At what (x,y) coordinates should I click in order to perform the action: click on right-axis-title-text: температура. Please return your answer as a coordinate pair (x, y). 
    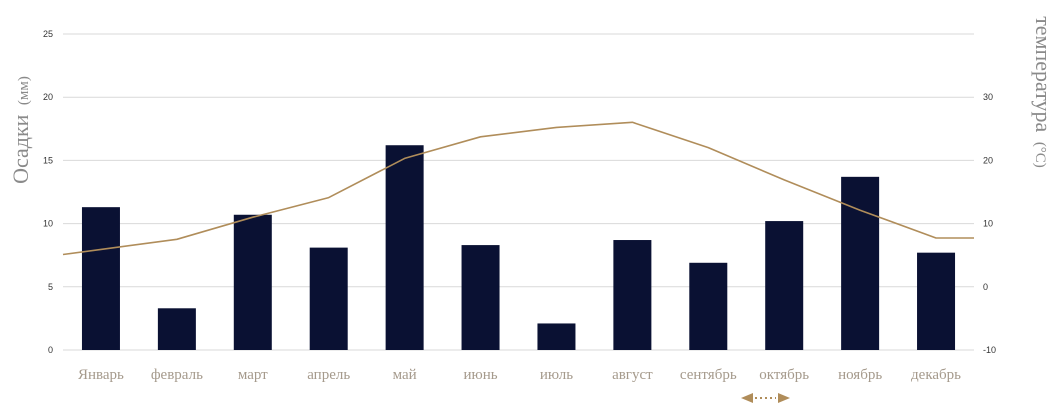
    Looking at the image, I should click on (1041, 74).